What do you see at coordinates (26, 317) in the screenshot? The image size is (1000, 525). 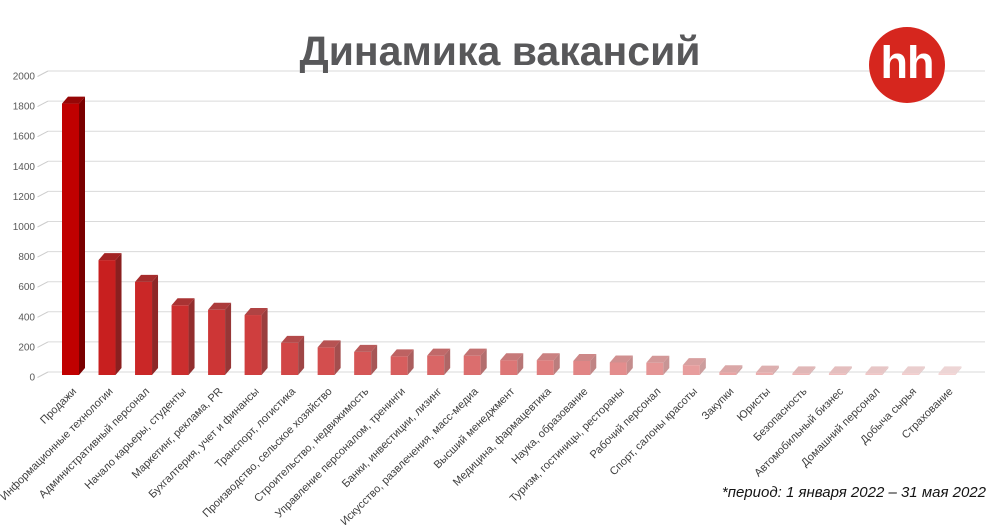 I see `y-axis-label: 400` at bounding box center [26, 317].